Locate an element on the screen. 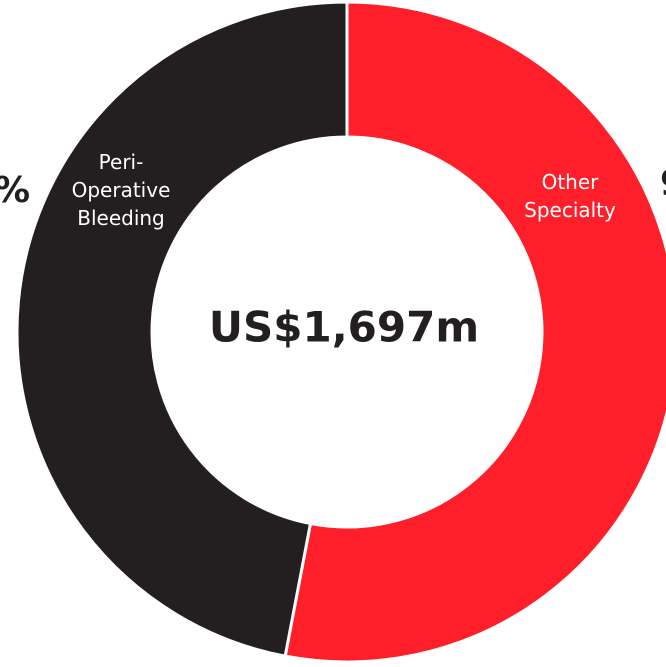 The width and height of the screenshot is (666, 667). center-total: US$1,697m is located at coordinates (344, 327).